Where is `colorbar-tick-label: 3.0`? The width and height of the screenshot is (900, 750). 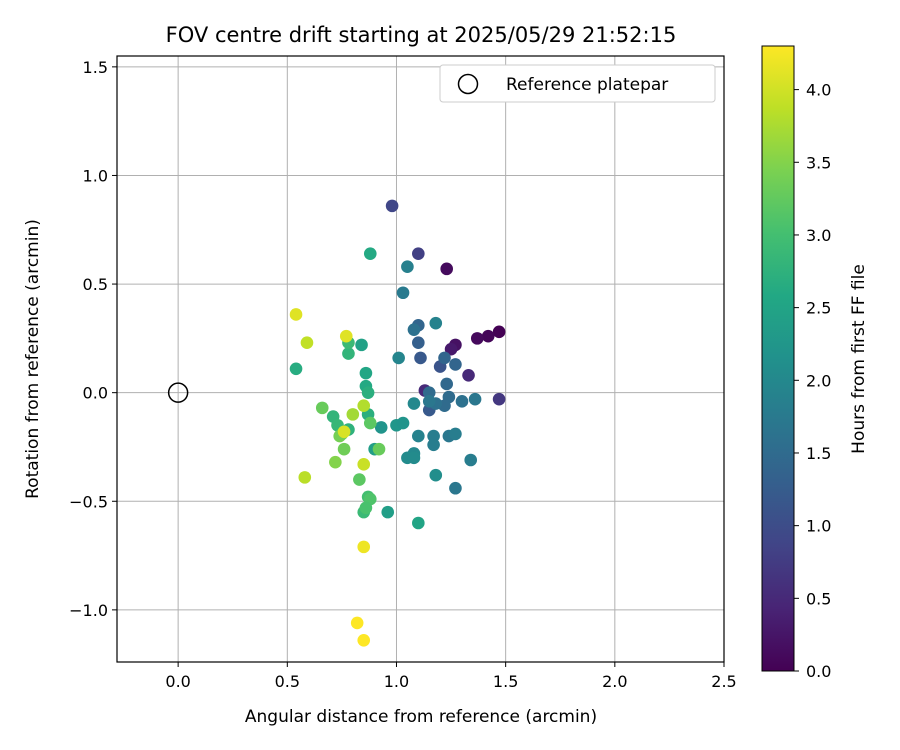
colorbar-tick-label: 3.0 is located at coordinates (818, 235).